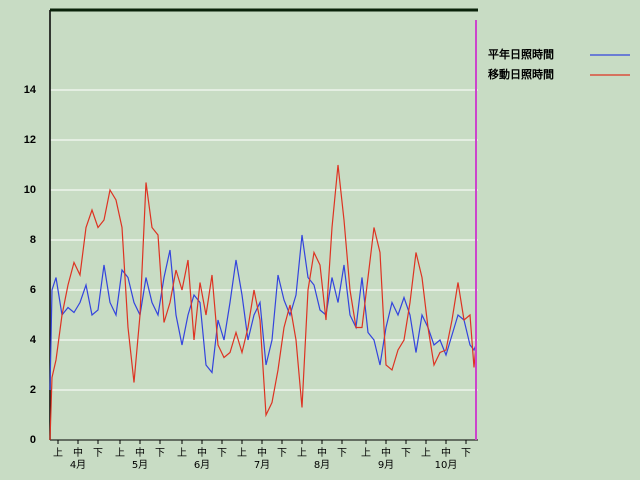 Image resolution: width=640 pixels, height=480 pixels. I want to click on month-label: 6月, so click(202, 465).